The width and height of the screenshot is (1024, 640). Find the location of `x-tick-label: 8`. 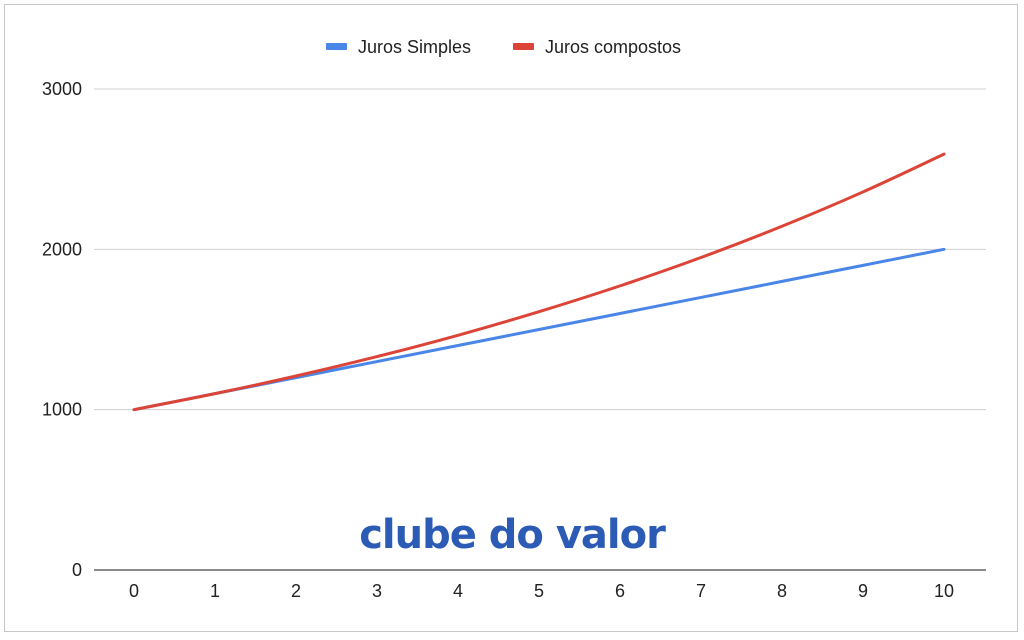

x-tick-label: 8 is located at coordinates (782, 591).